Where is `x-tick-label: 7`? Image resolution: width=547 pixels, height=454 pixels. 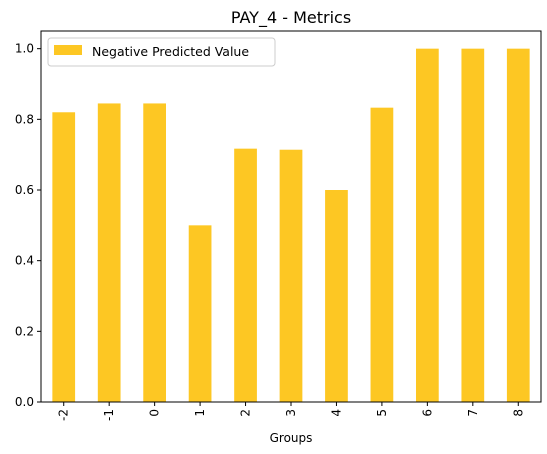 x-tick-label: 7 is located at coordinates (473, 413).